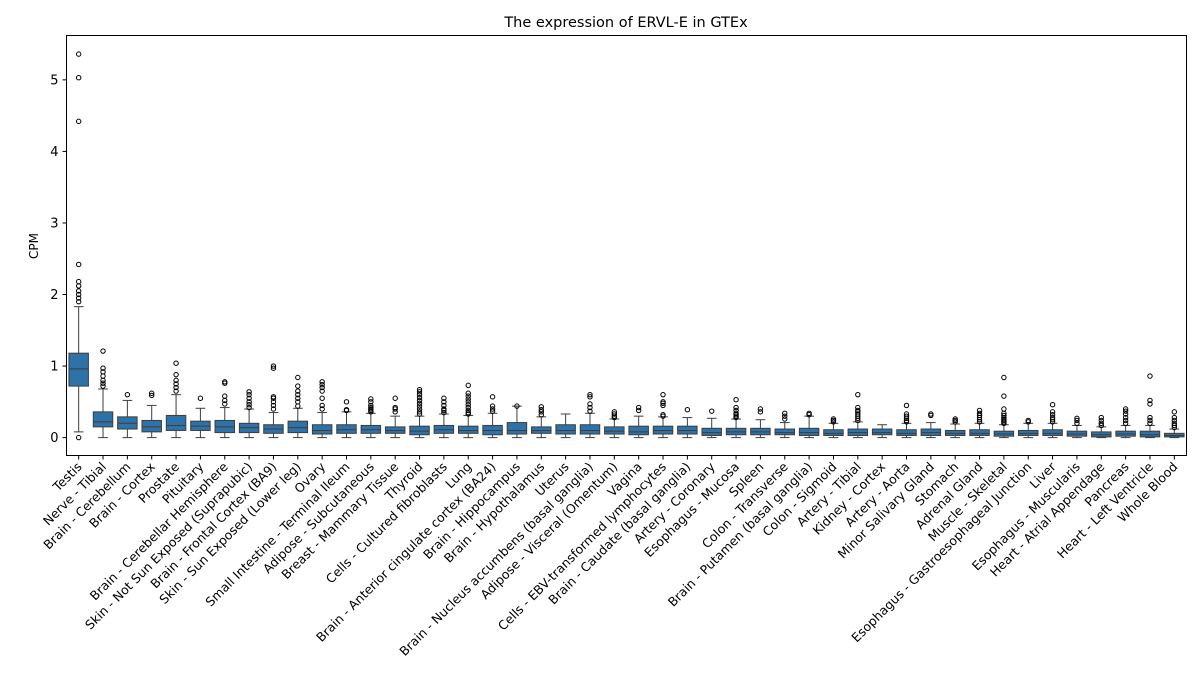  I want to click on y-axis-label: CPM, so click(34, 246).